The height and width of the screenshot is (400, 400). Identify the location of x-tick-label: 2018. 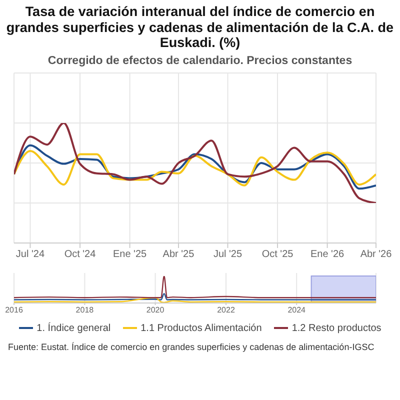
(85, 309).